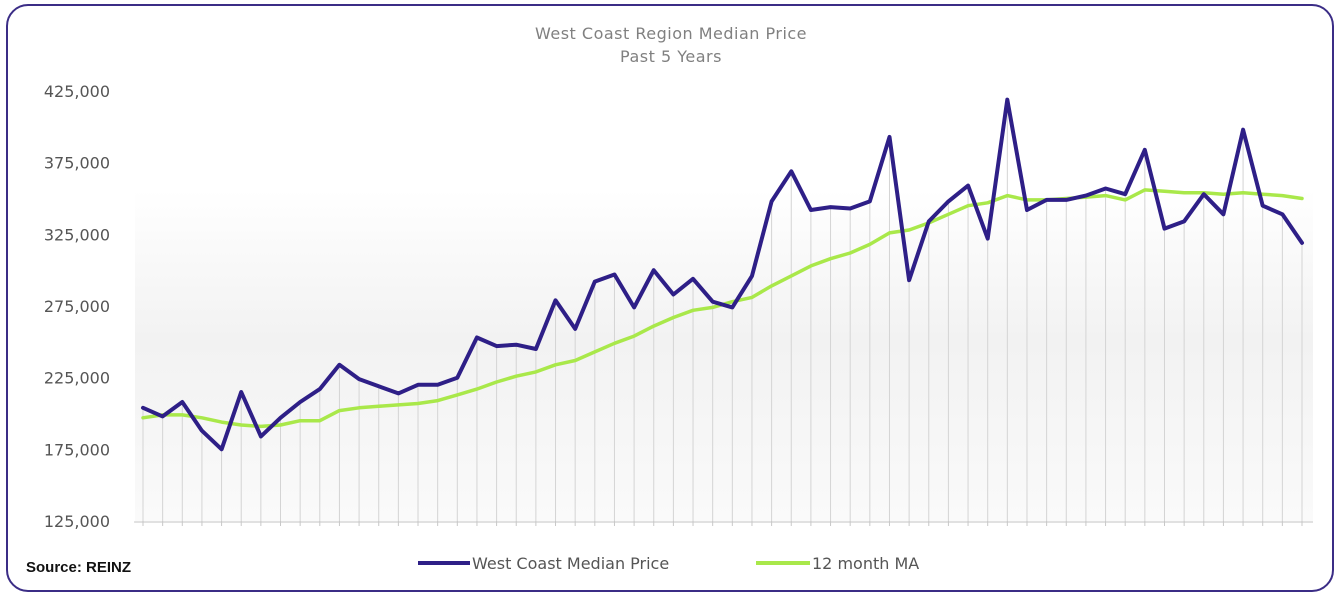  I want to click on y-tick-label: 275,000, so click(77, 306).